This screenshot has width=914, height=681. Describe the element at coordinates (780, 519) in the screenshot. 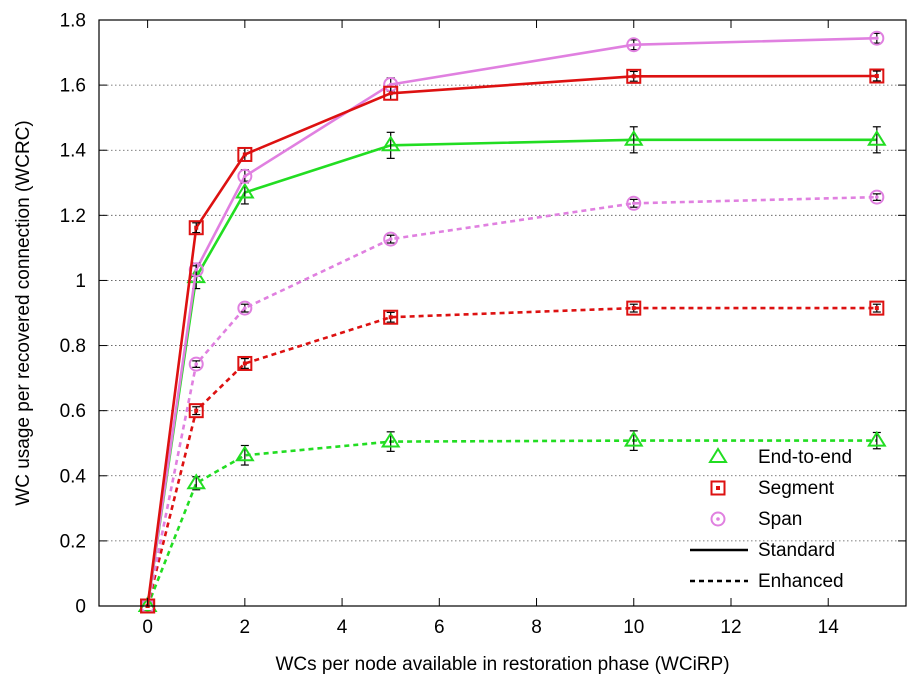

I see `legend-label: Span` at that location.